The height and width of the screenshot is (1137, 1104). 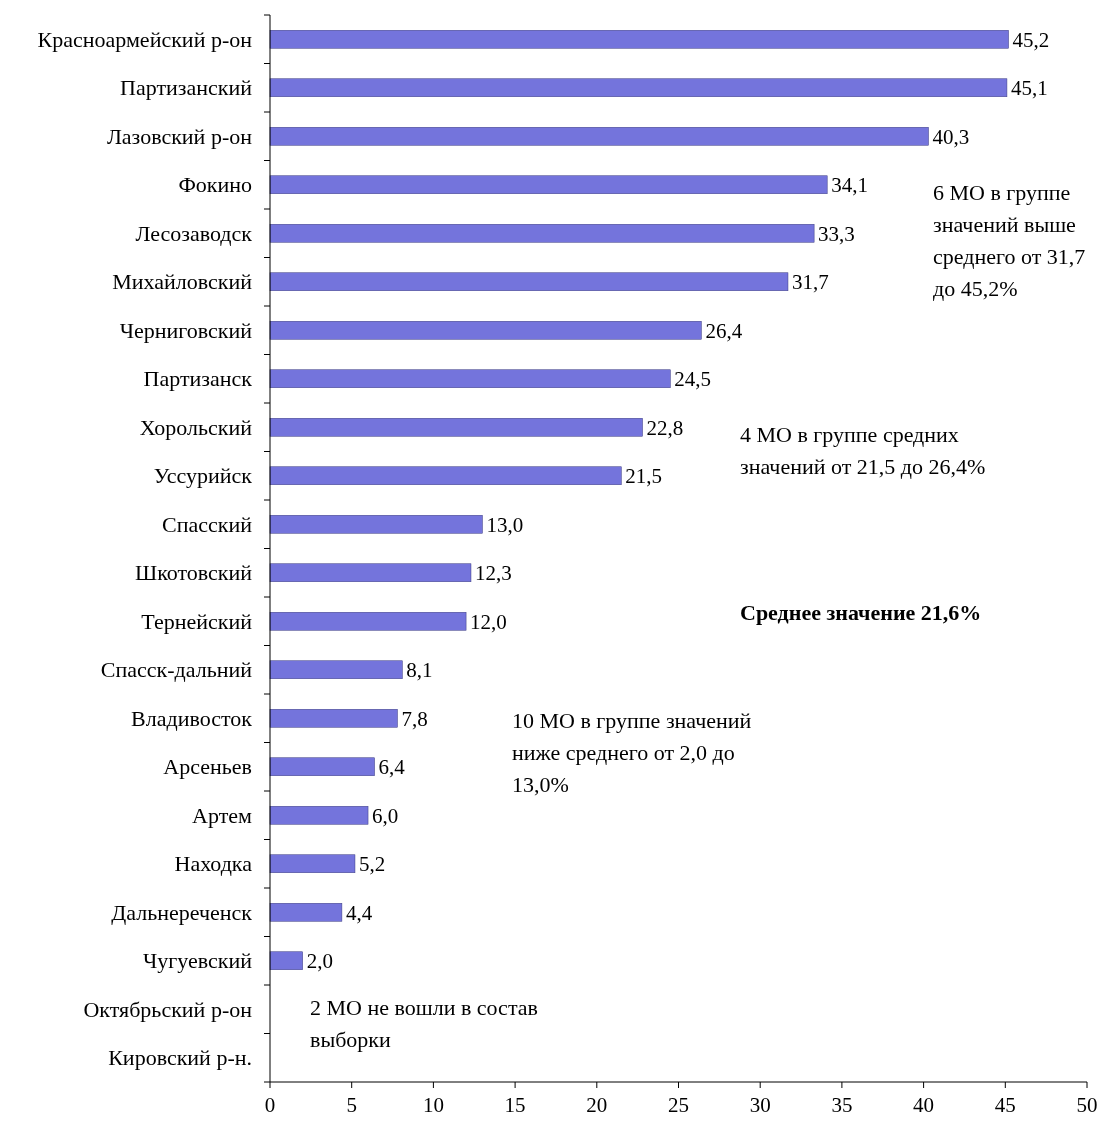 I want to click on data-label: 45,1, so click(x=1029, y=88).